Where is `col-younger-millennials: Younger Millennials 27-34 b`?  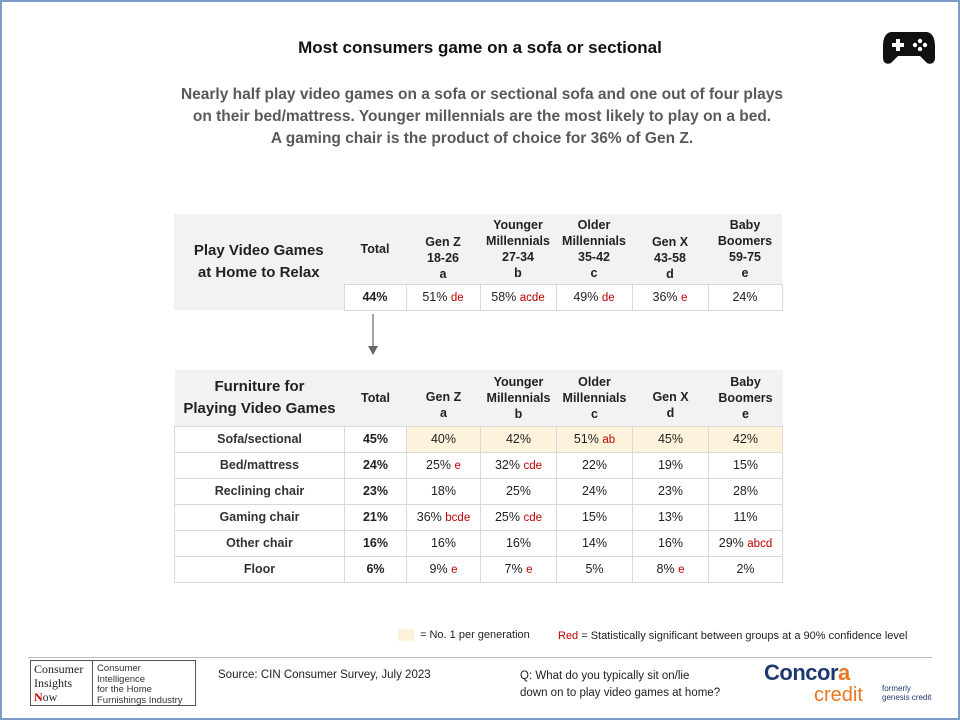 col-younger-millennials: Younger Millennials 27-34 b is located at coordinates (518, 249).